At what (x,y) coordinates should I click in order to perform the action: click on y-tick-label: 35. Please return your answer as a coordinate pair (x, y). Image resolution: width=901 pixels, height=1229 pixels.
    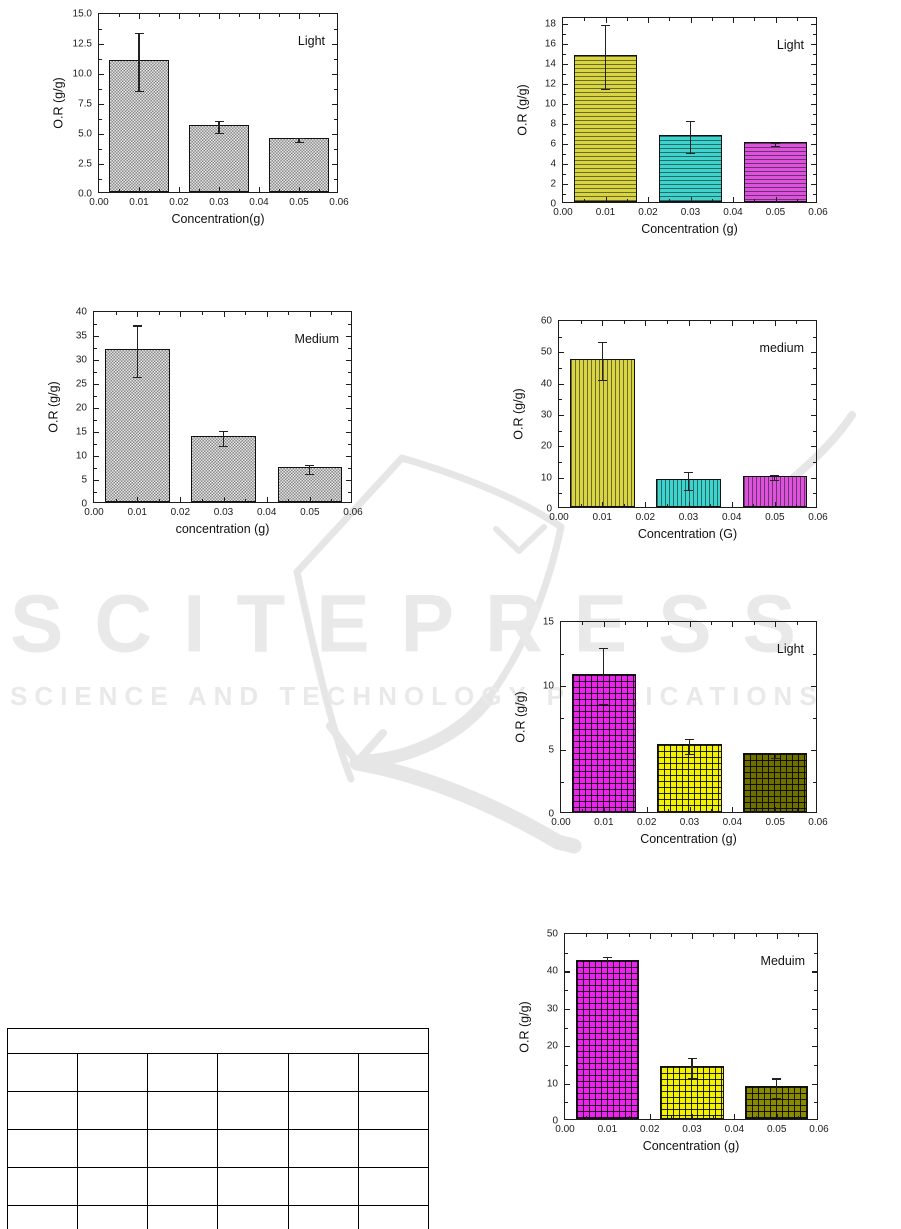
    Looking at the image, I should click on (81, 336).